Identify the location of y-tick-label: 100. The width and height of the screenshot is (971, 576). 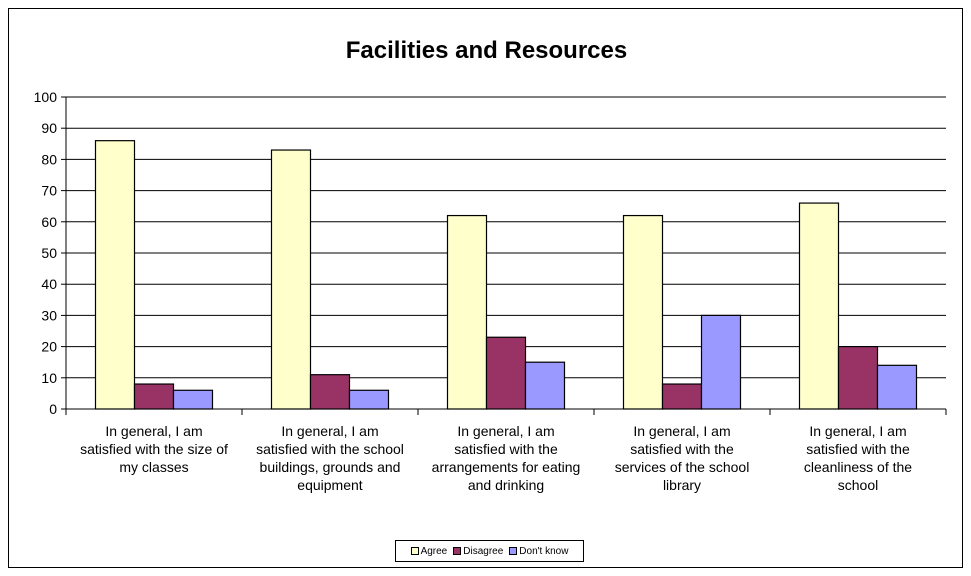
(46, 97).